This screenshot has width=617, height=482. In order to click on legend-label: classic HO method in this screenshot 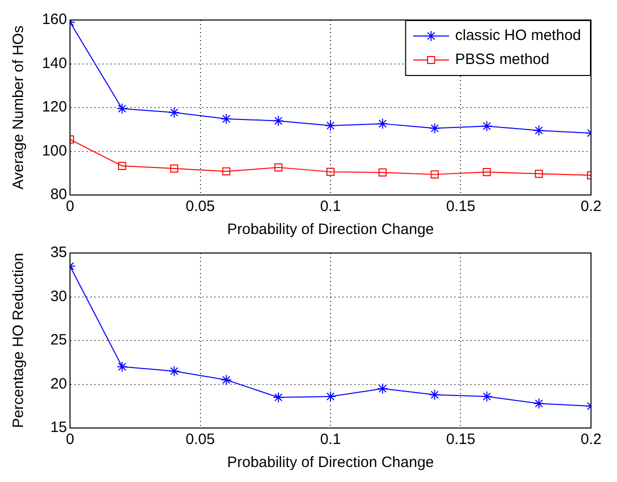, I will do `click(518, 35)`.